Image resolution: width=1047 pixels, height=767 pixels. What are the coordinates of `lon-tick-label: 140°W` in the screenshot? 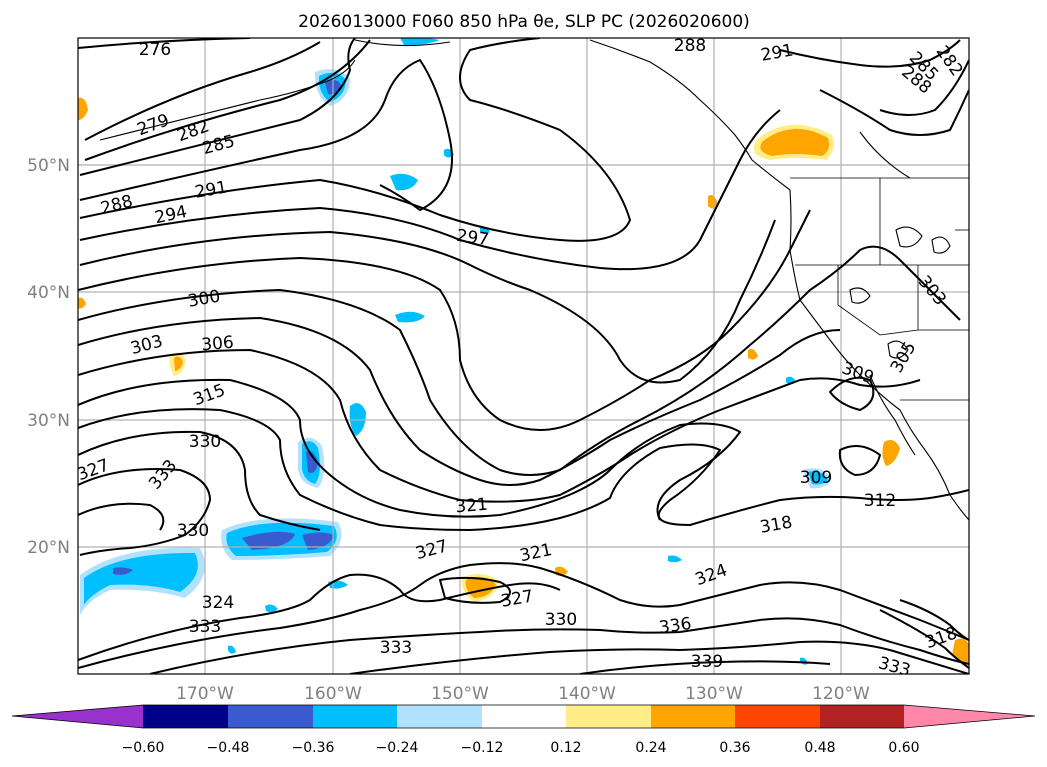 It's located at (587, 694).